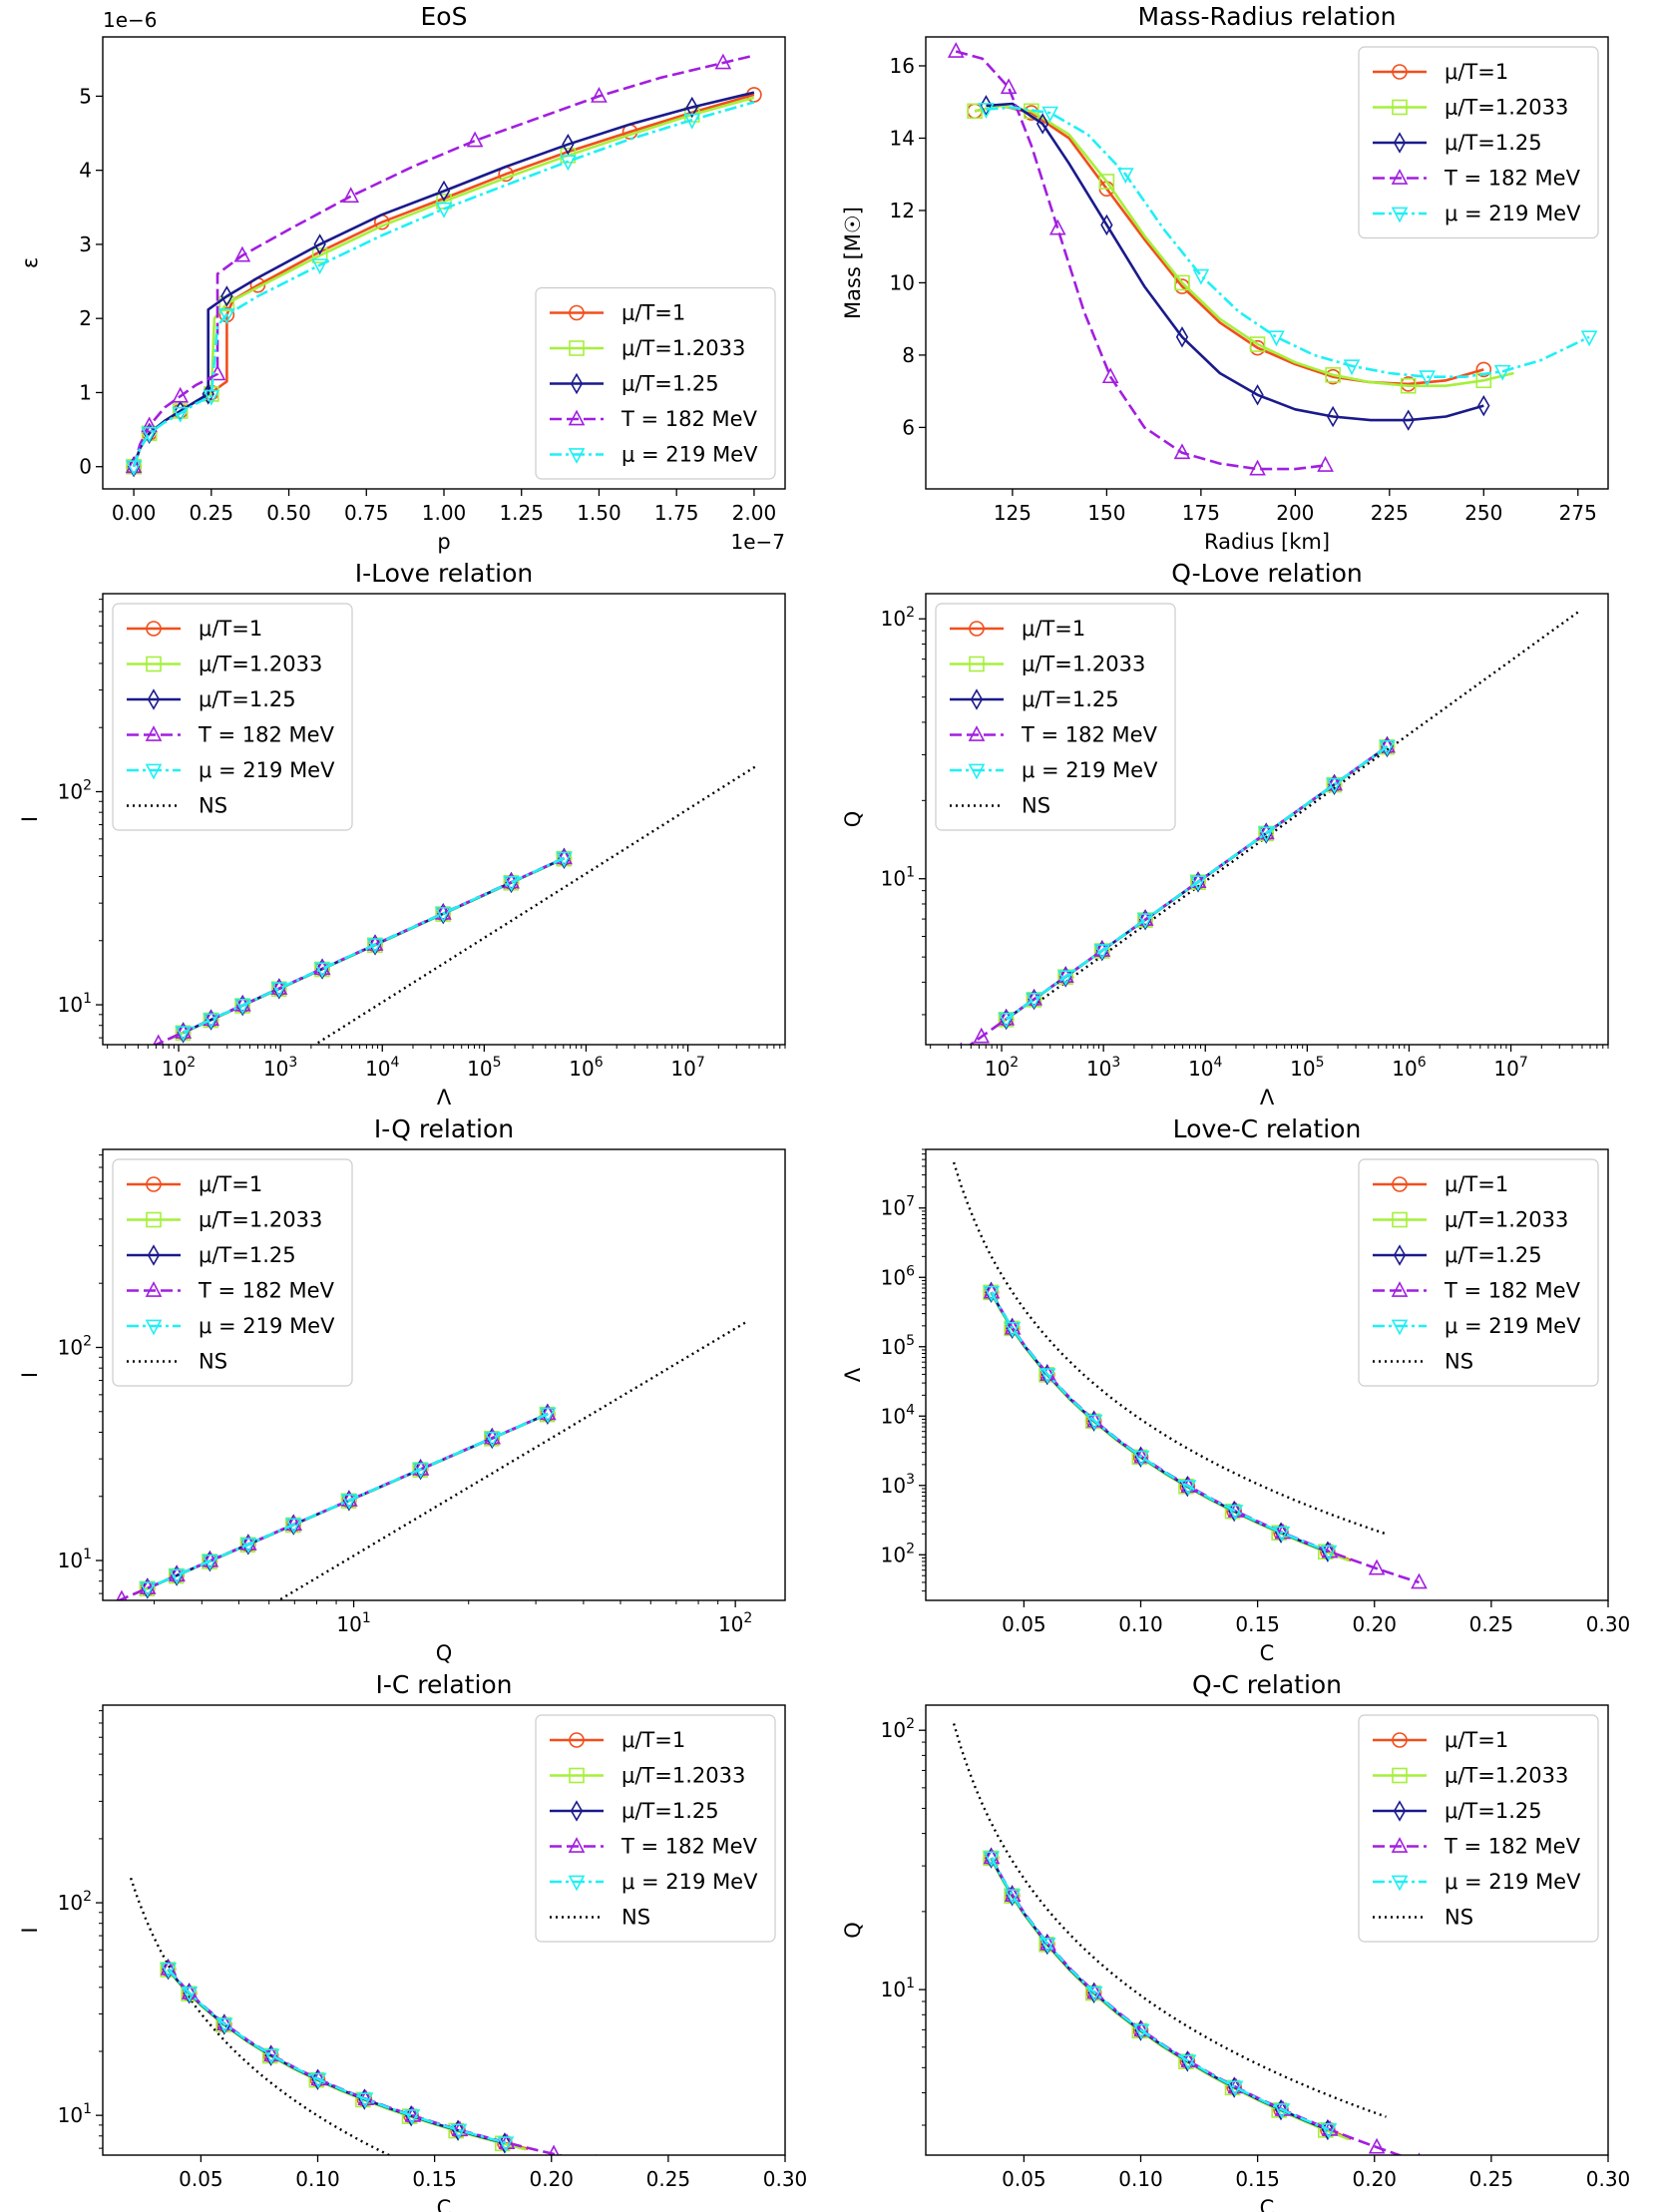 The height and width of the screenshot is (2212, 1656). I want to click on y-tick-label: 10⁷, so click(898, 1207).